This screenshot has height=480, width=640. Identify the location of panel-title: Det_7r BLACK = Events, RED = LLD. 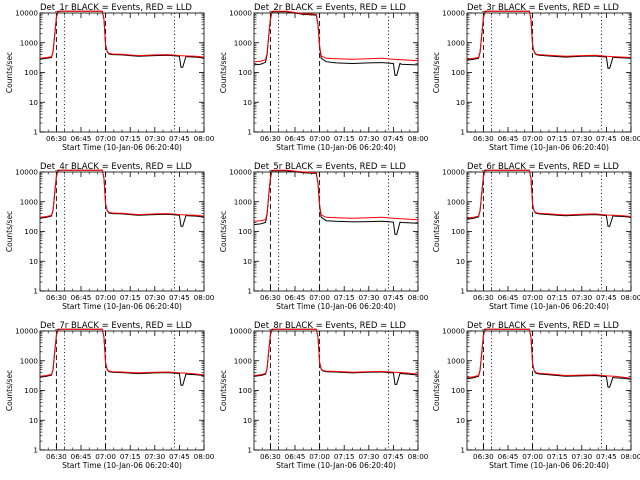
(116, 326).